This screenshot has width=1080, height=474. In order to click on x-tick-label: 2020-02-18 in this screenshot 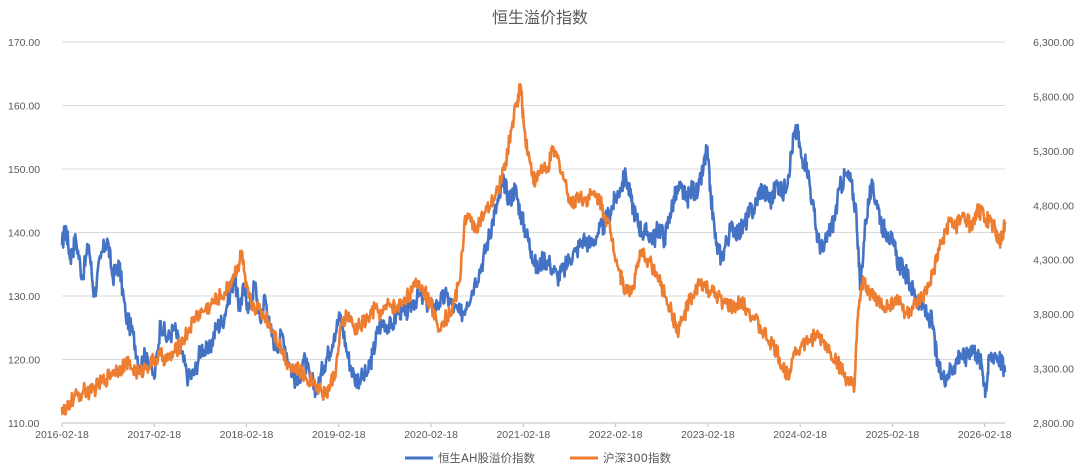, I will do `click(431, 435)`.